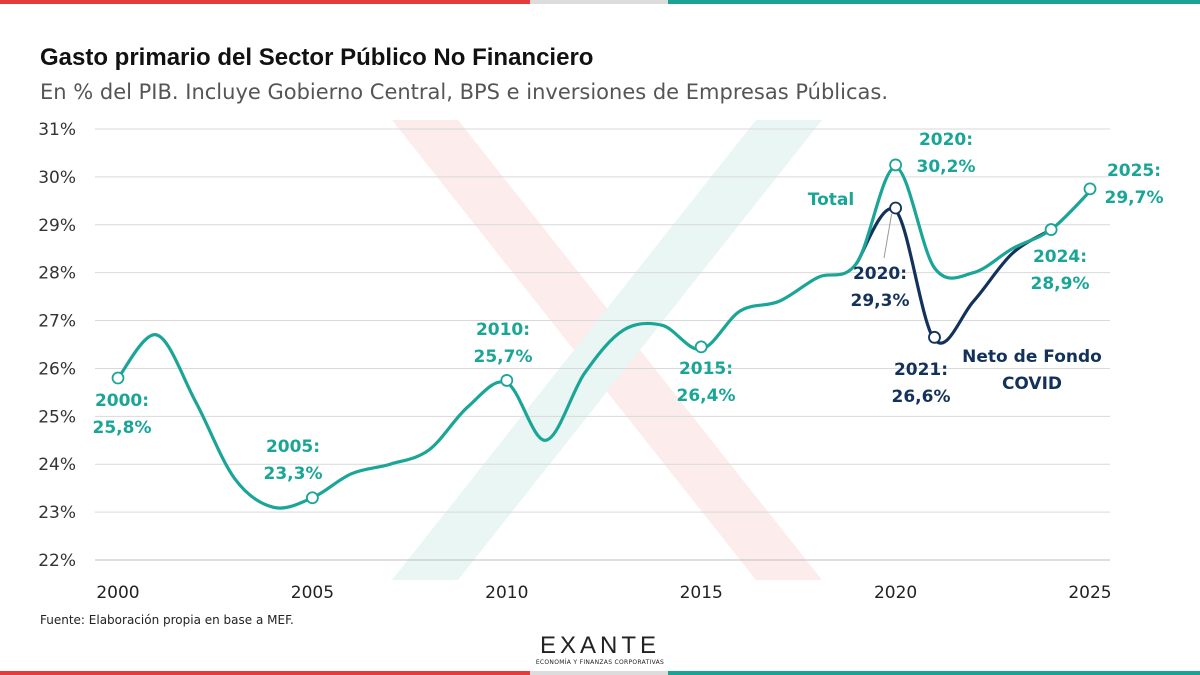 The height and width of the screenshot is (675, 1200). What do you see at coordinates (888, 236) in the screenshot?
I see `annotation-leader-line` at bounding box center [888, 236].